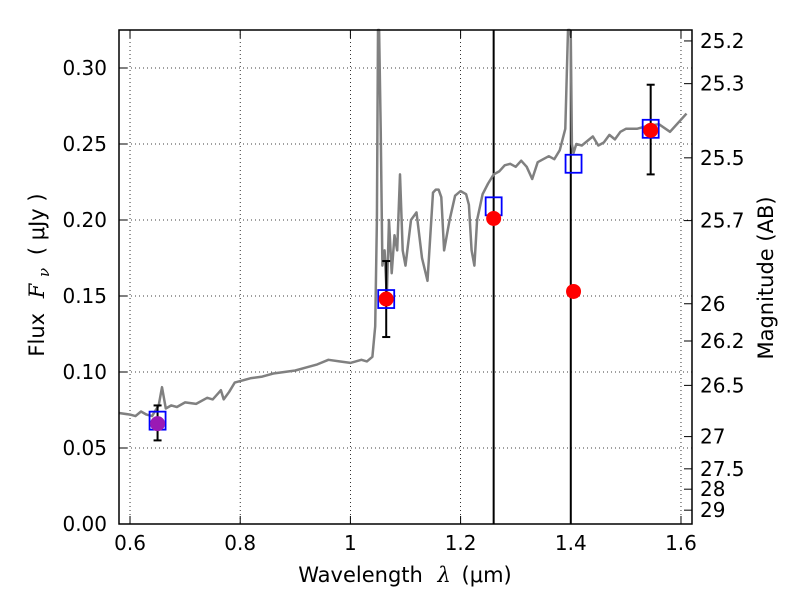 The width and height of the screenshot is (800, 600). Describe the element at coordinates (681, 543) in the screenshot. I see `x-tick-label: 1.6` at that location.